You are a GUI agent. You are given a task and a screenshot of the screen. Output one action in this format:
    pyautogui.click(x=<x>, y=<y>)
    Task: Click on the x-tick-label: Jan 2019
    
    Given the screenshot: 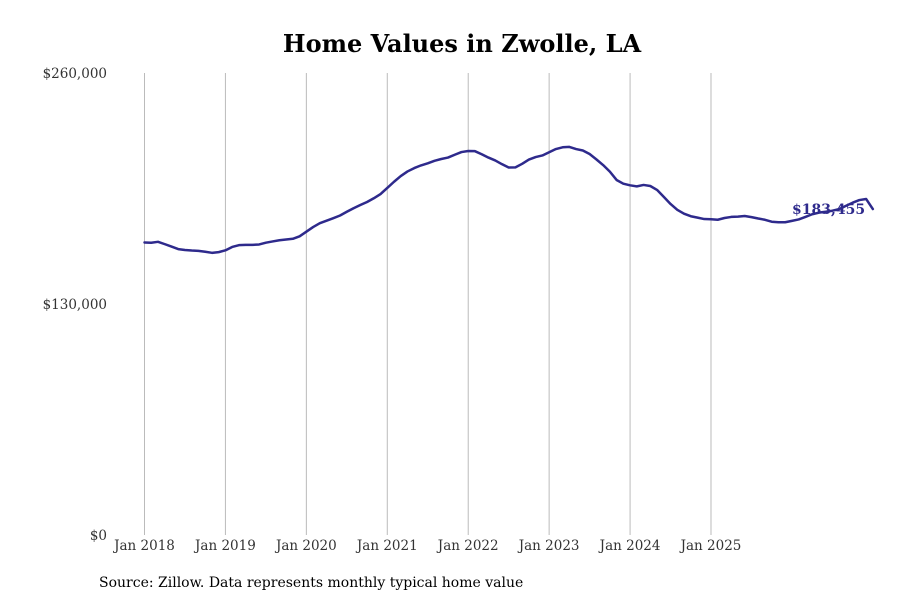 What is the action you would take?
    pyautogui.click(x=224, y=546)
    